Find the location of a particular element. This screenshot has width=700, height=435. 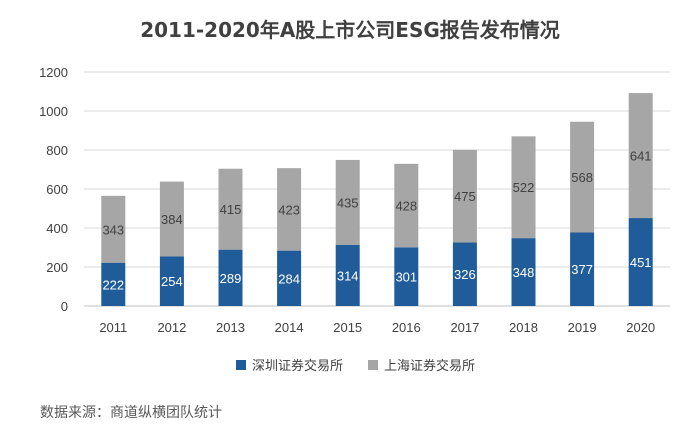

legend: 深圳证券交易所 上海证券交易所 is located at coordinates (355, 366).